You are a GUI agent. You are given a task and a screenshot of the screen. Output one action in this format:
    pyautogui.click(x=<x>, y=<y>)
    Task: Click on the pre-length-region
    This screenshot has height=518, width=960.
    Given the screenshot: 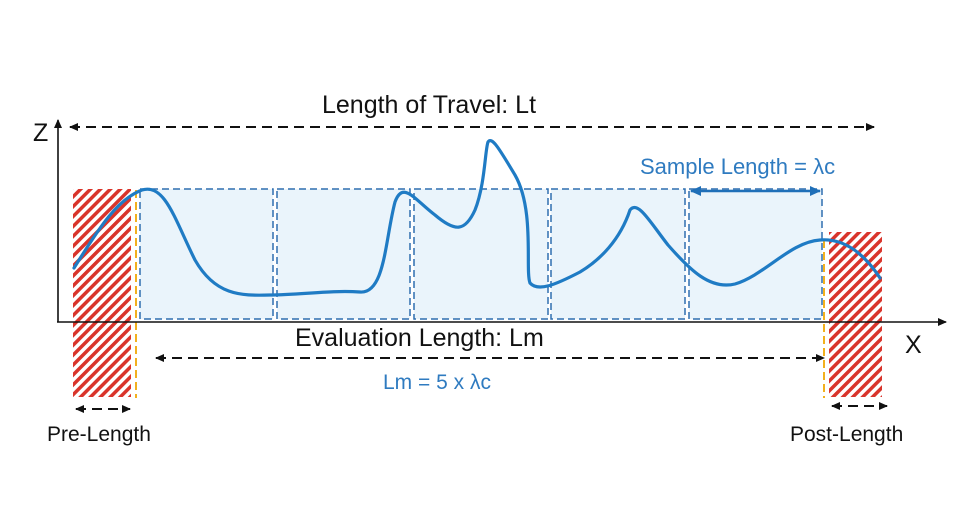 What is the action you would take?
    pyautogui.click(x=102, y=293)
    